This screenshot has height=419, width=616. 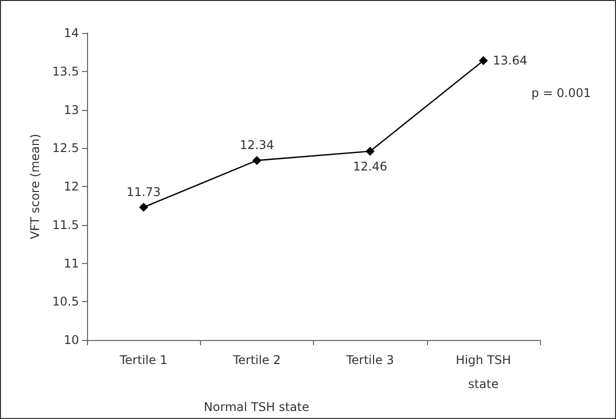 I want to click on y-tick-label: 13.5, so click(x=65, y=71).